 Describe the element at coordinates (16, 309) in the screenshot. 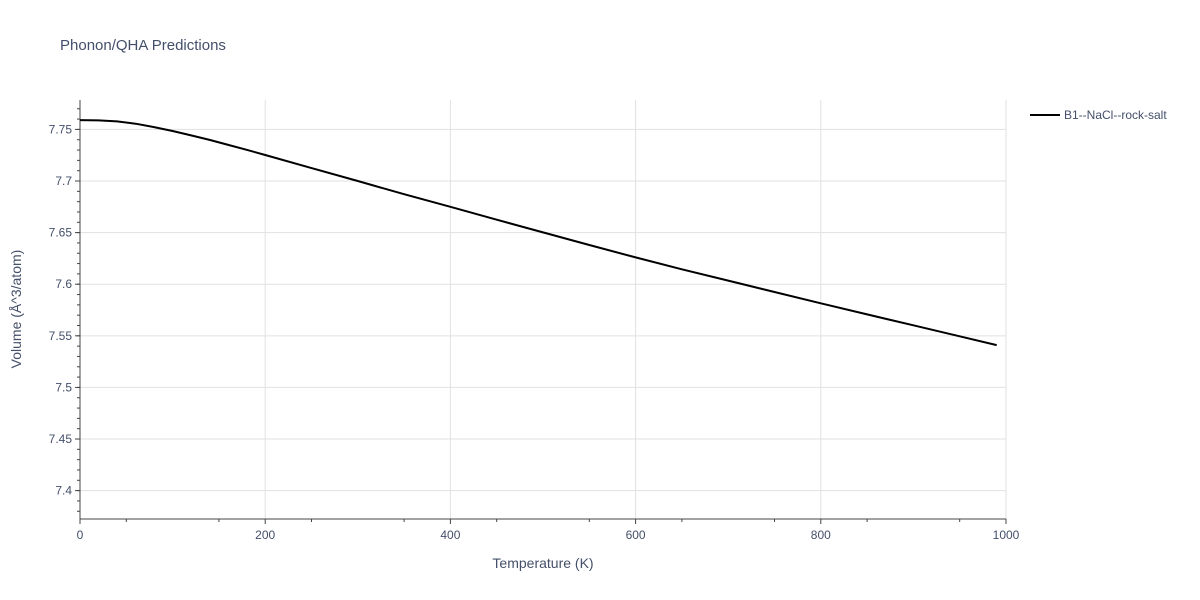

I see `y-axis-title: Volume (Å^3/atom)` at that location.